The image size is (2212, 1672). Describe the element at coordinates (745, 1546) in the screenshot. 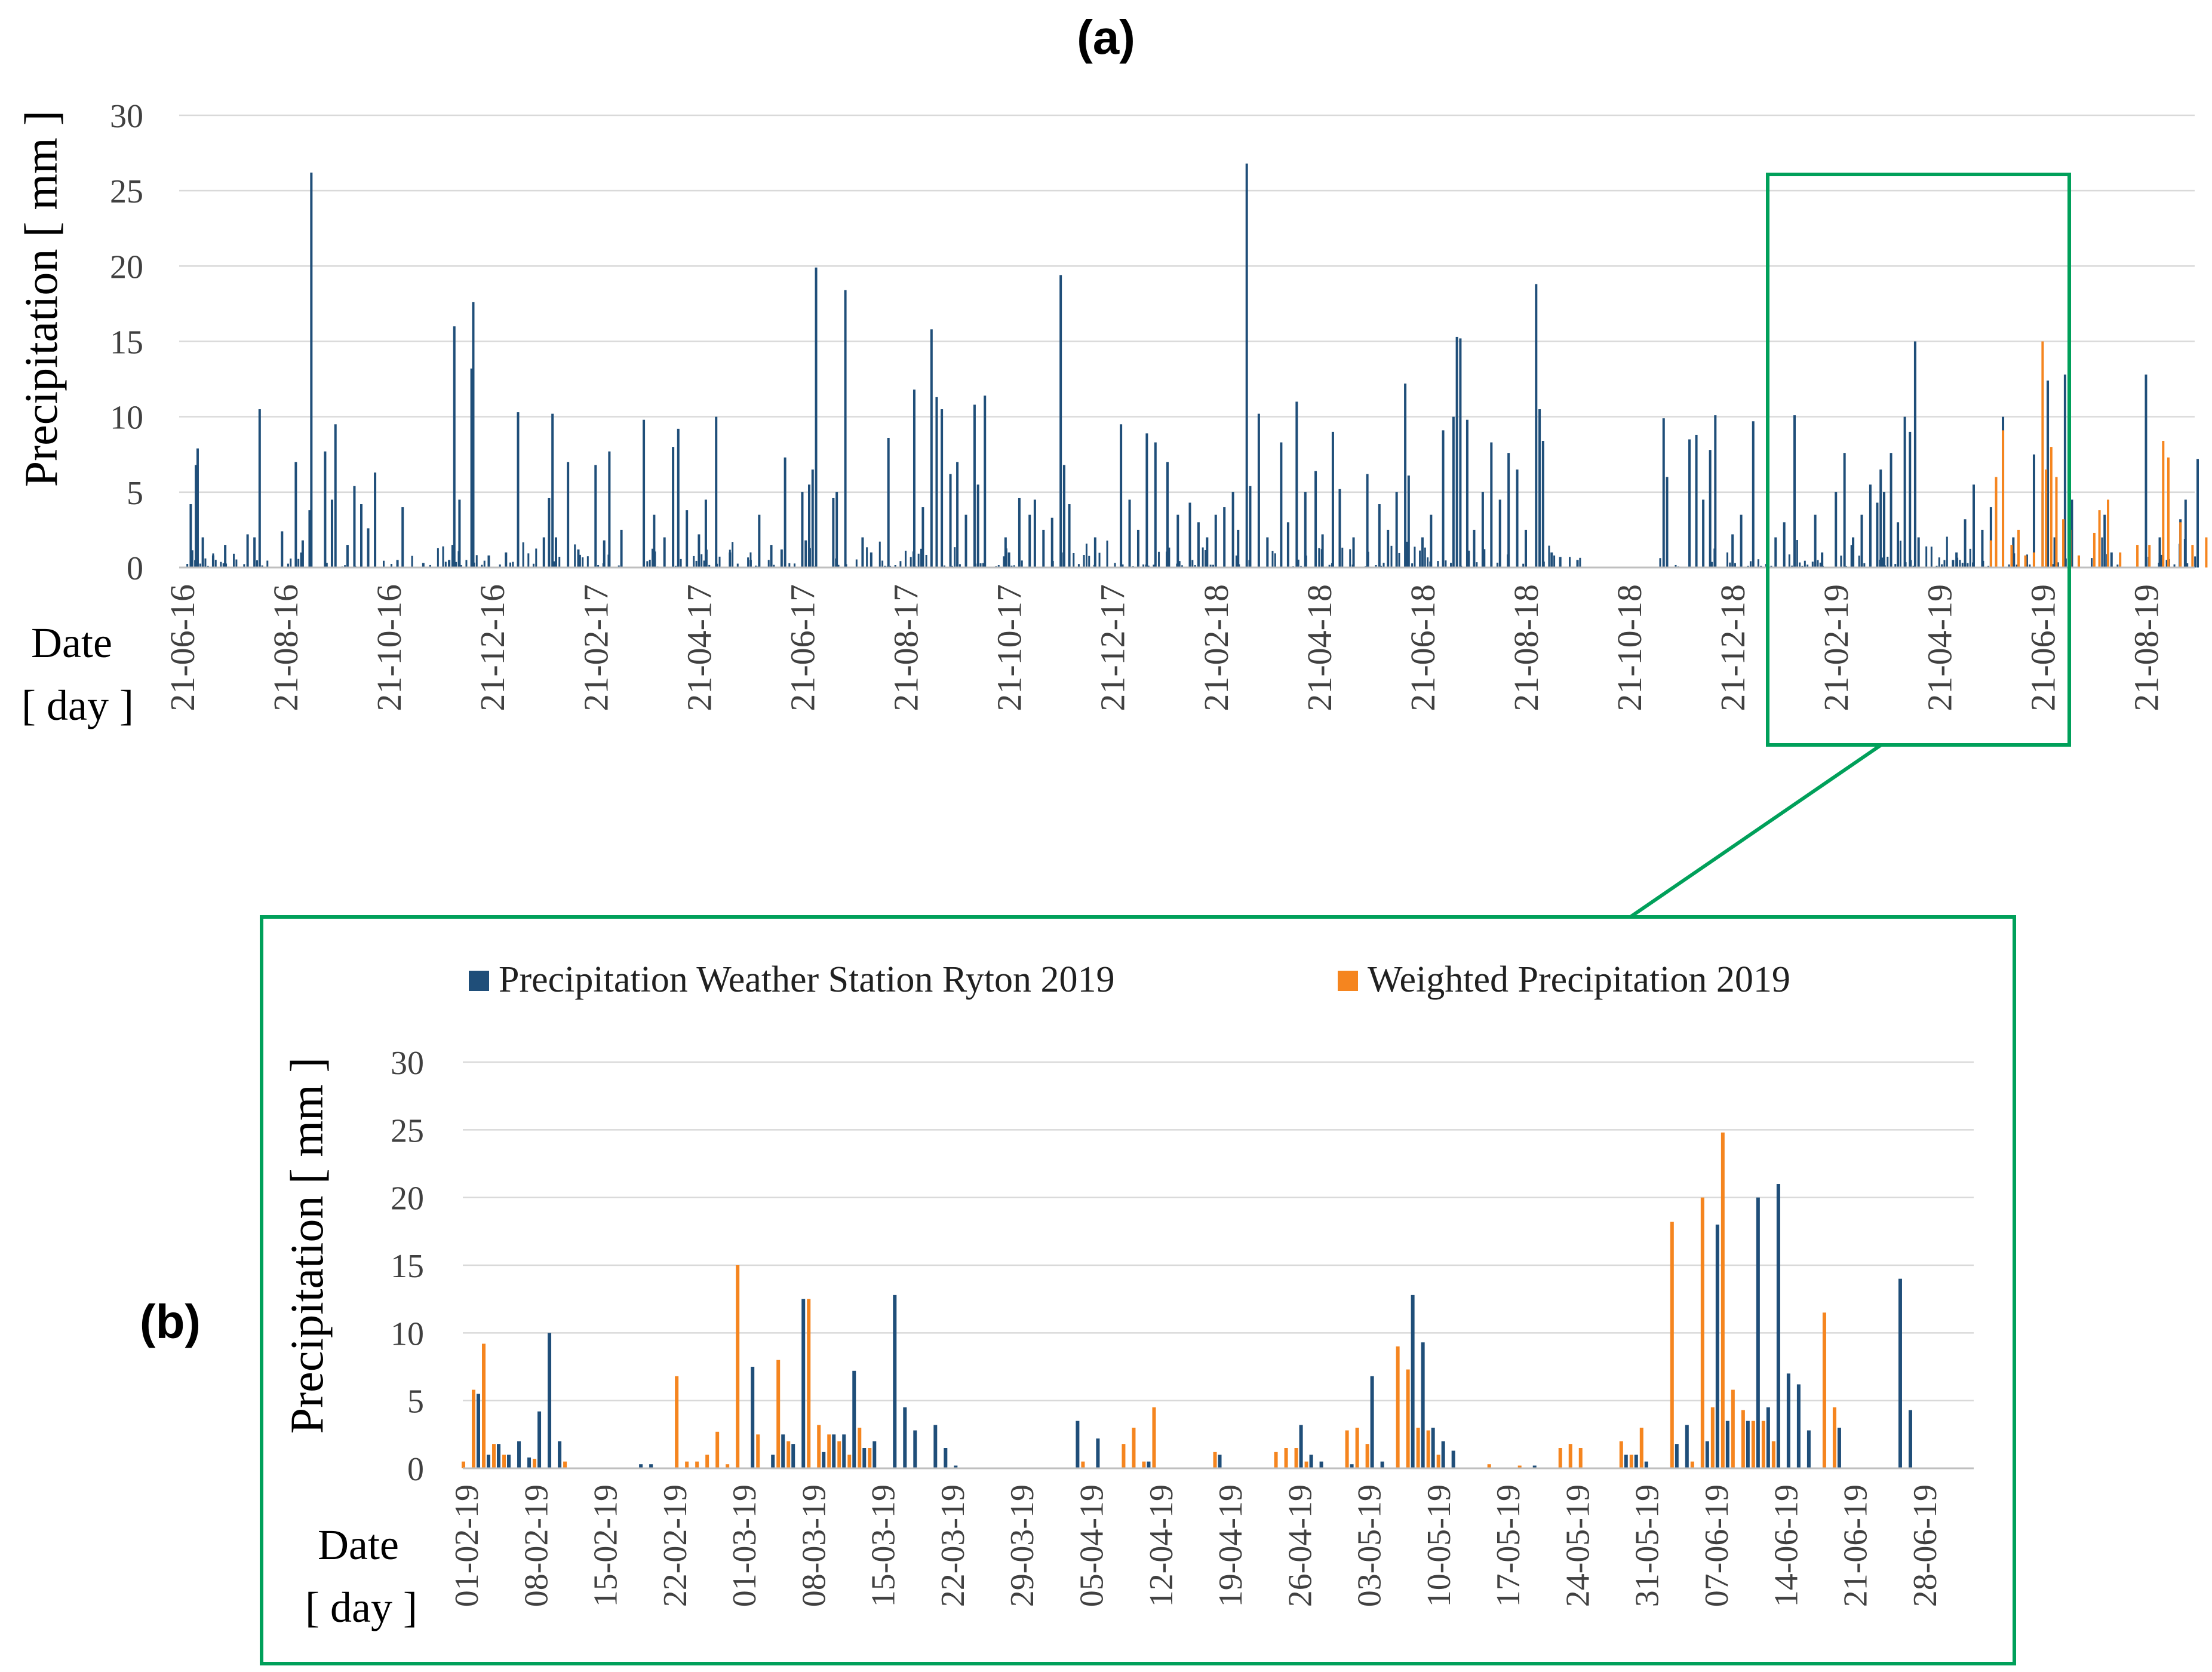

I see `x-tick-label: 01-03-19` at that location.